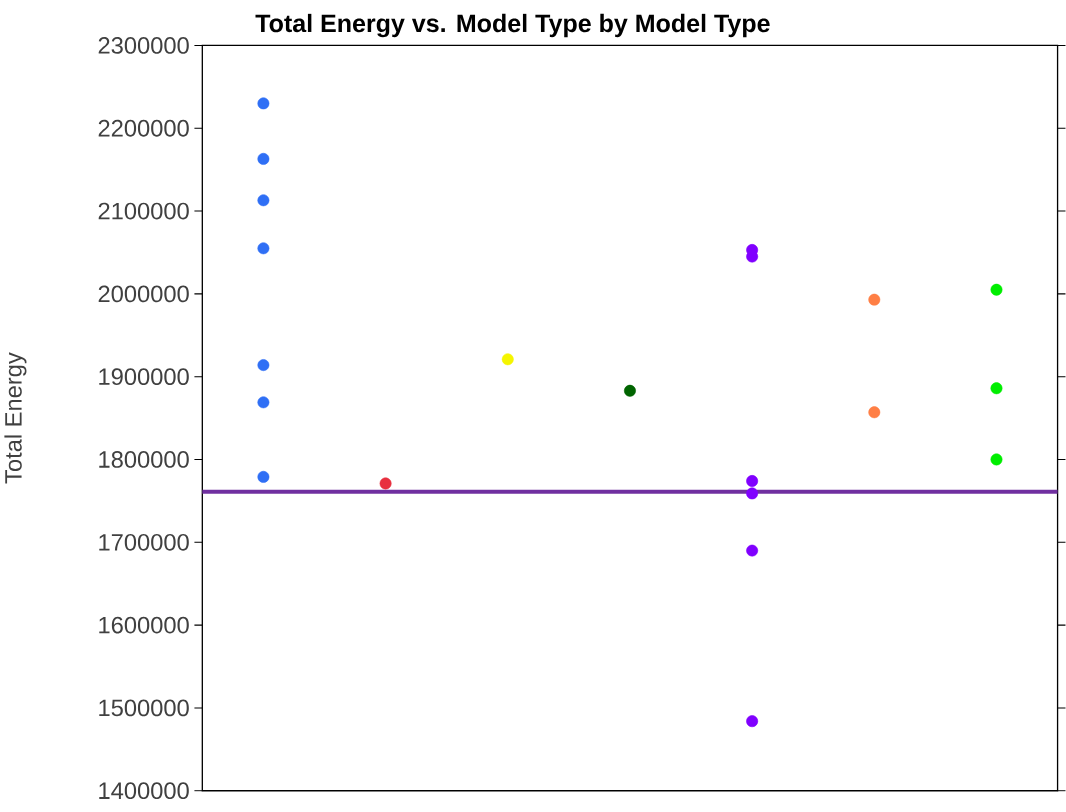 The height and width of the screenshot is (812, 1066). I want to click on chart-title: Total Energy vs. Model Type by Model Type, so click(512, 25).